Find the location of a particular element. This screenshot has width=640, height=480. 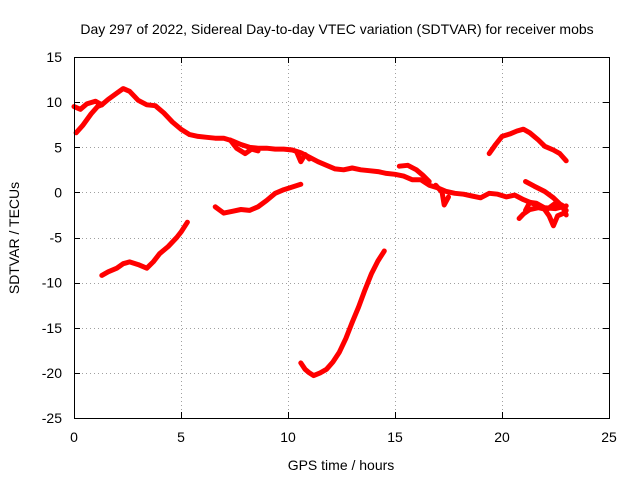

y-tick-label: 0 is located at coordinates (58, 192).